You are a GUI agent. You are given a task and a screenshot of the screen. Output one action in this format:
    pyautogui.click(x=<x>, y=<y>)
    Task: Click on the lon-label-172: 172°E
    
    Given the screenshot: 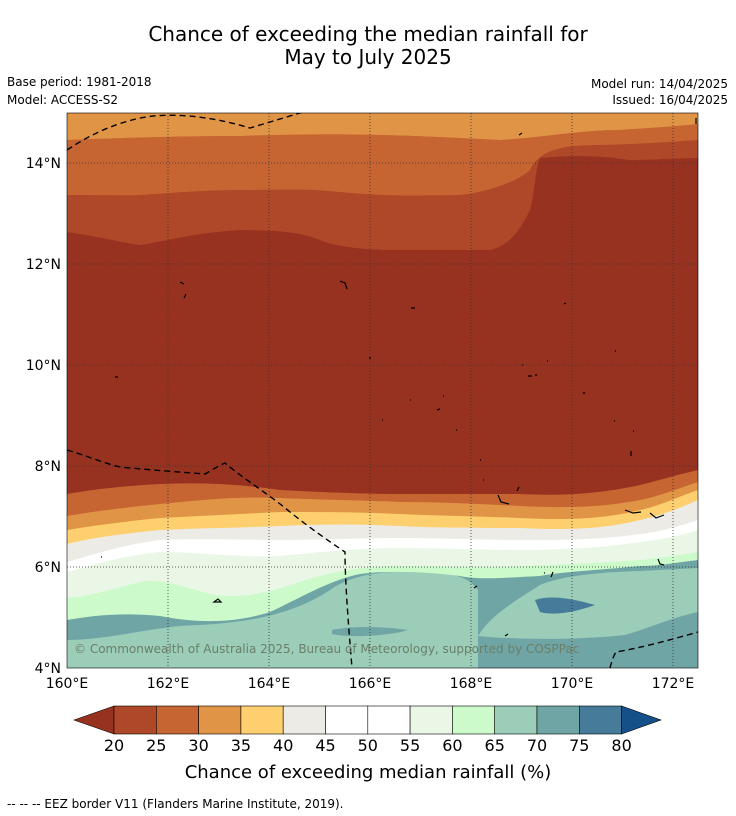 What is the action you would take?
    pyautogui.click(x=673, y=684)
    